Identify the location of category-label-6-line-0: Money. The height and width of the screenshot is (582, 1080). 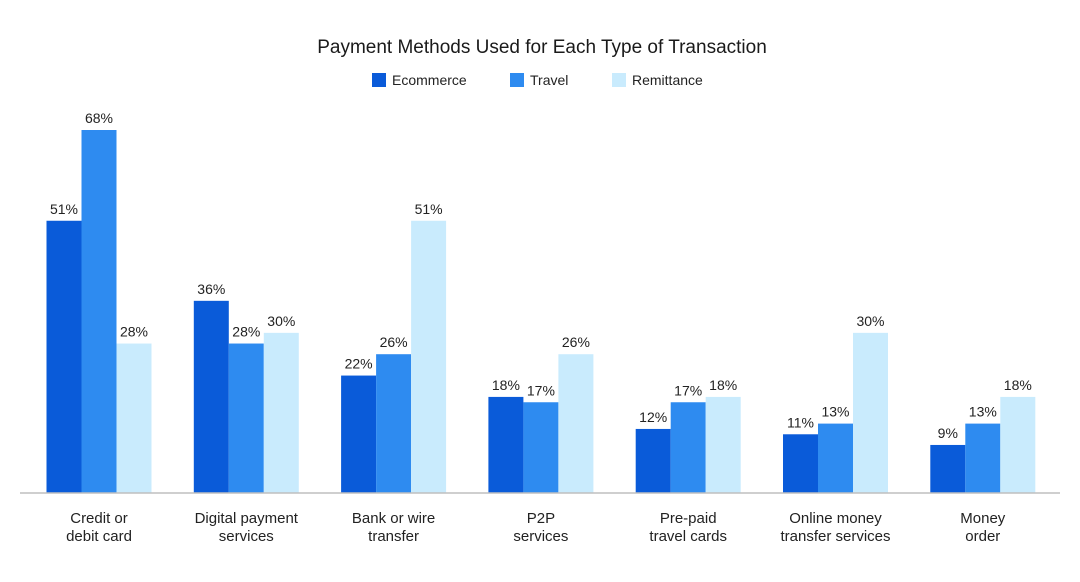
(983, 518).